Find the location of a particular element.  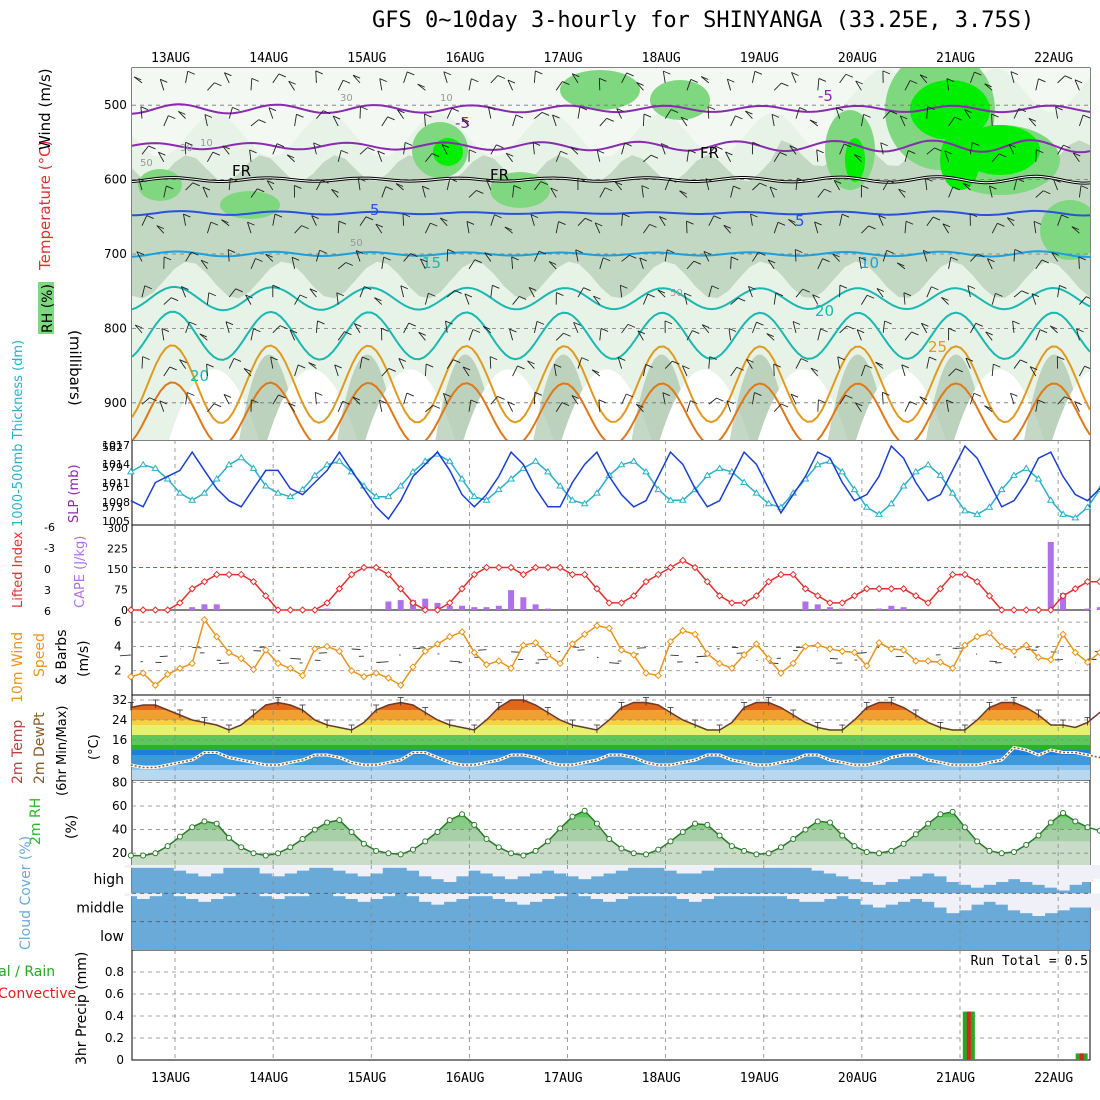

surface-wind-barb is located at coordinates (614, 663).